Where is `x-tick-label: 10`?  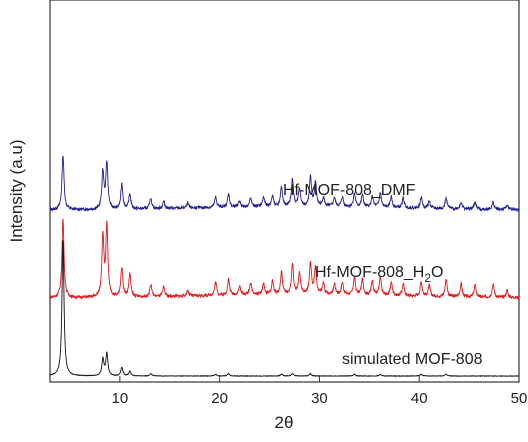 x-tick-label: 10 is located at coordinates (120, 398).